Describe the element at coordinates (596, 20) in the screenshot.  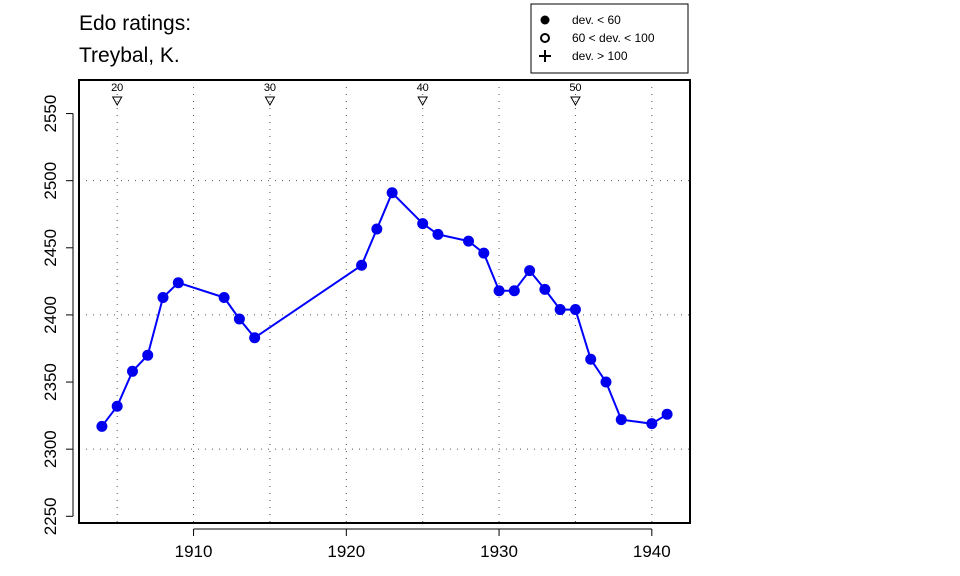
I see `legend-entry-label: dev. < 60` at that location.